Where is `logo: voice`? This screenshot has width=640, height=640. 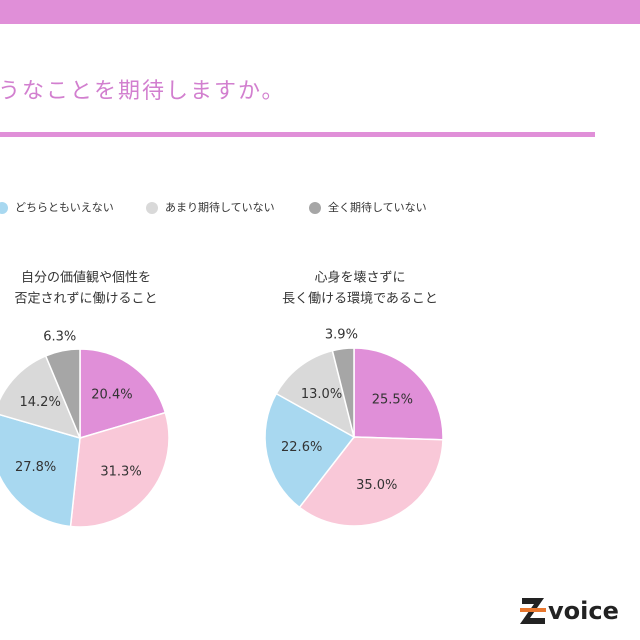 logo: voice is located at coordinates (569, 611).